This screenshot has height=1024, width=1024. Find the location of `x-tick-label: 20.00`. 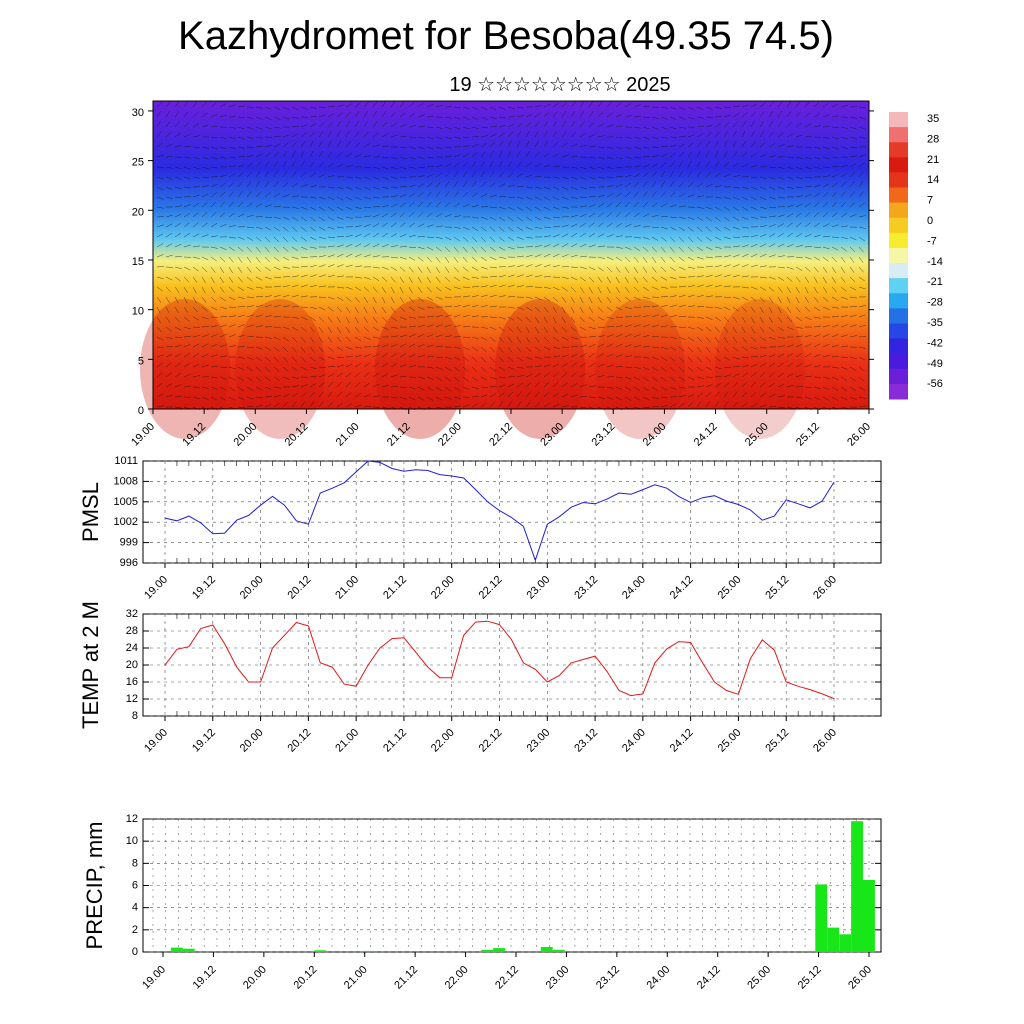

x-tick-label: 20.00 is located at coordinates (252, 741).